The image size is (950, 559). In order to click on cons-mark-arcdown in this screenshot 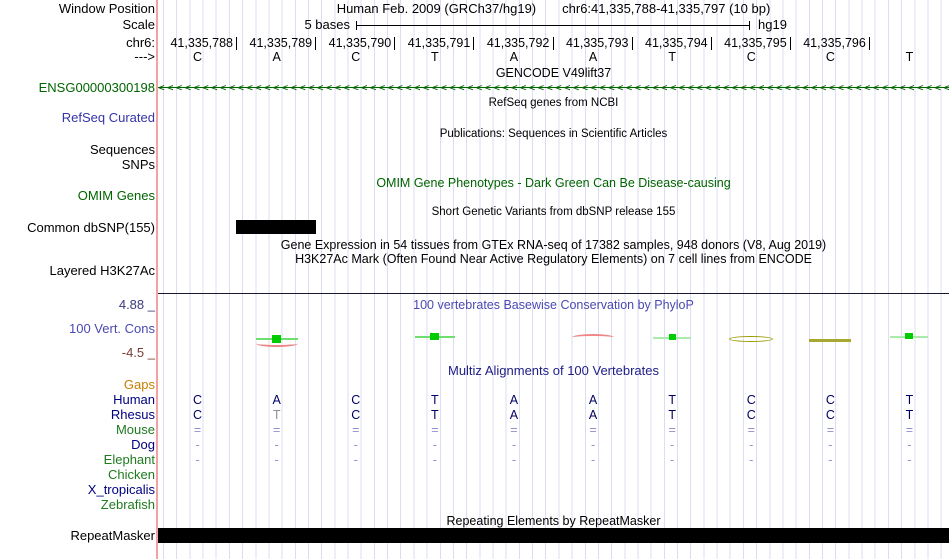, I will do `click(276, 343)`.